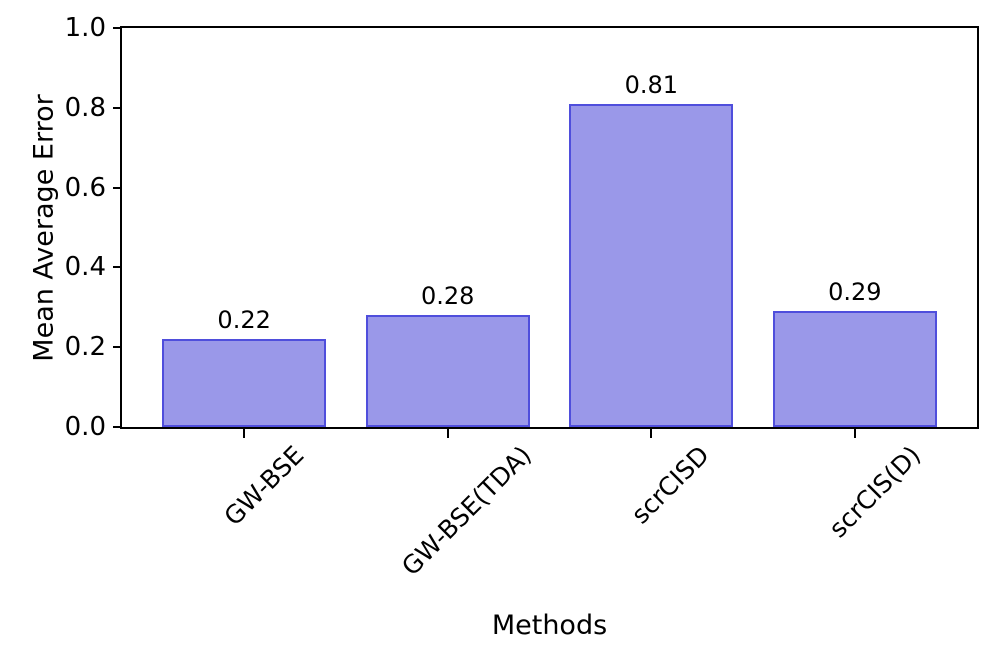  What do you see at coordinates (447, 296) in the screenshot?
I see `bar-value-label: 0.28` at bounding box center [447, 296].